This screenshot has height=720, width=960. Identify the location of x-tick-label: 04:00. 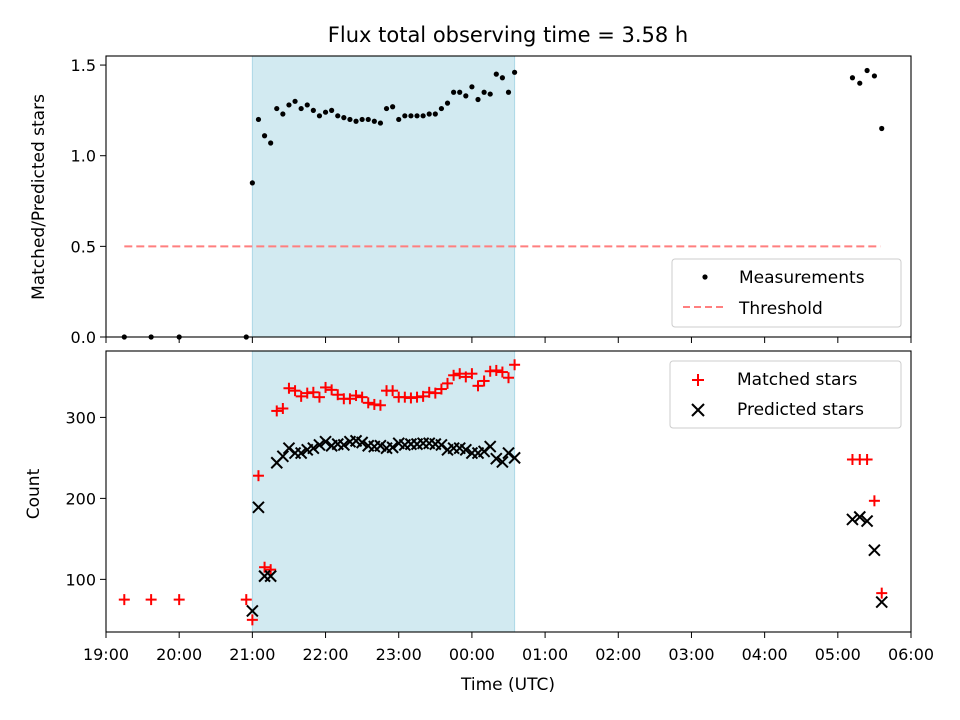
(765, 654).